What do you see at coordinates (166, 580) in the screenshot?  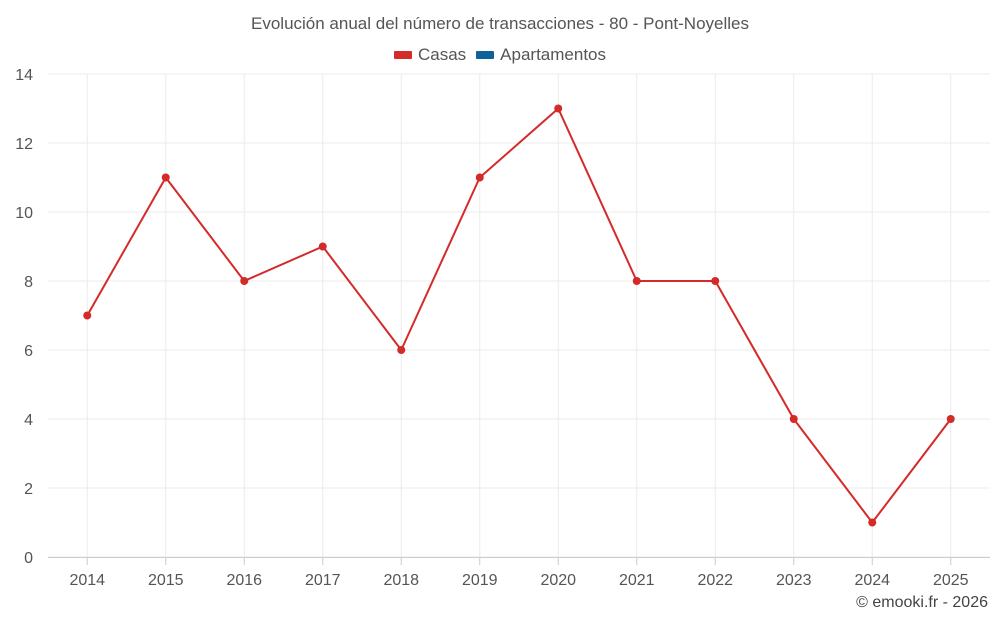 I see `x-tick-label: 2015` at bounding box center [166, 580].